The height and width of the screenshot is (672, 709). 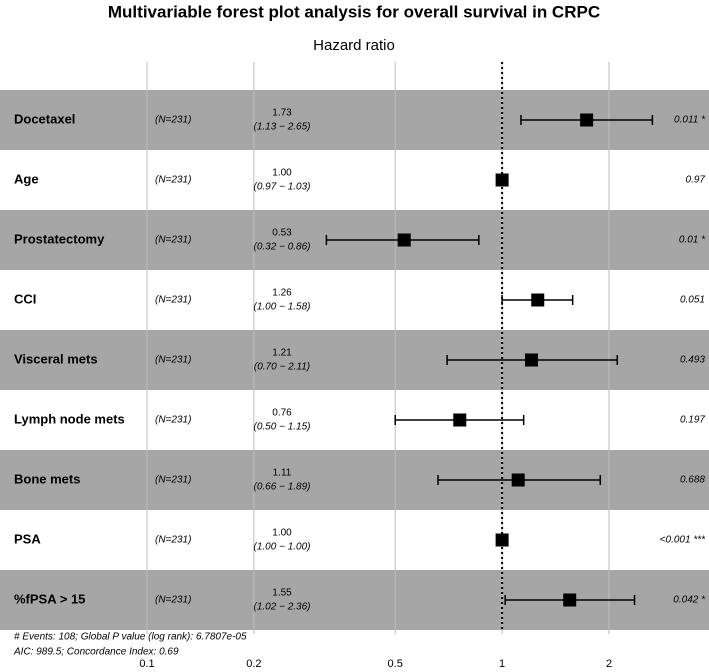 I want to click on ci-label: (1.13 − 2.65), so click(x=282, y=127).